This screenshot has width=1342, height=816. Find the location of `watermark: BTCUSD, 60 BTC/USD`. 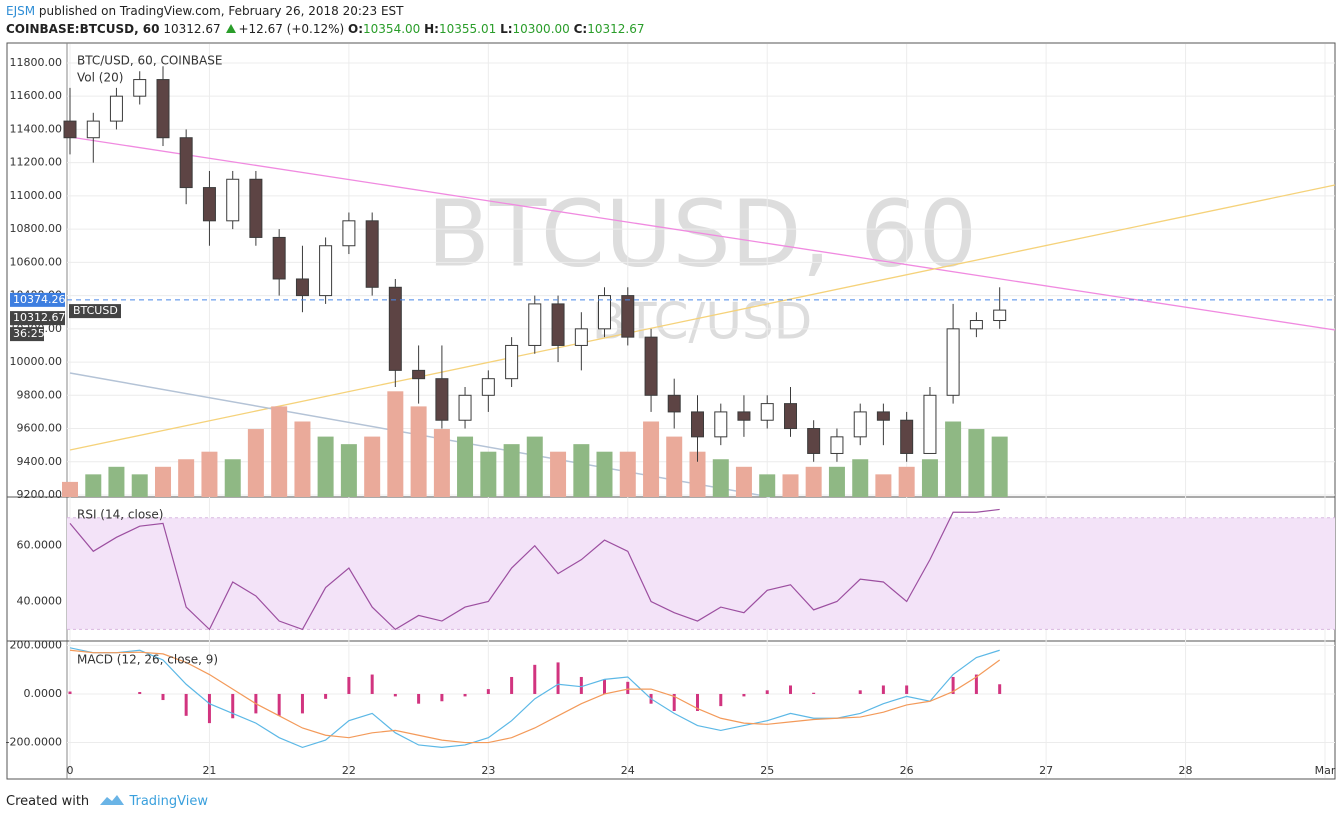

watermark: BTCUSD, 60 BTC/USD is located at coordinates (702, 265).